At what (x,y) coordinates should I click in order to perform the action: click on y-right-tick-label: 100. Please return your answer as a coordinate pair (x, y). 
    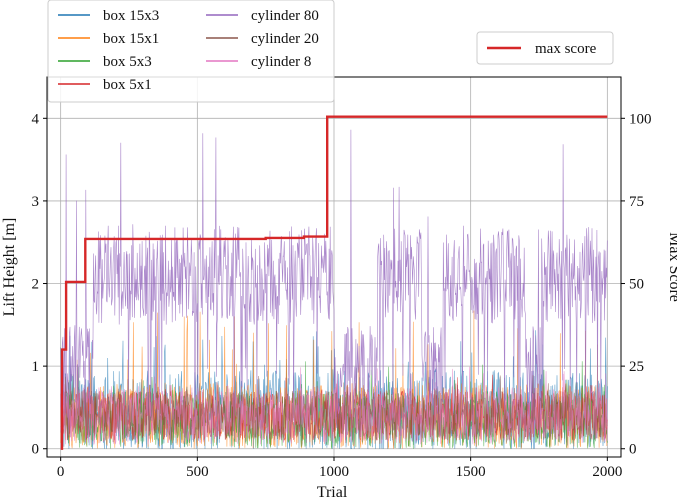
    Looking at the image, I should click on (640, 119).